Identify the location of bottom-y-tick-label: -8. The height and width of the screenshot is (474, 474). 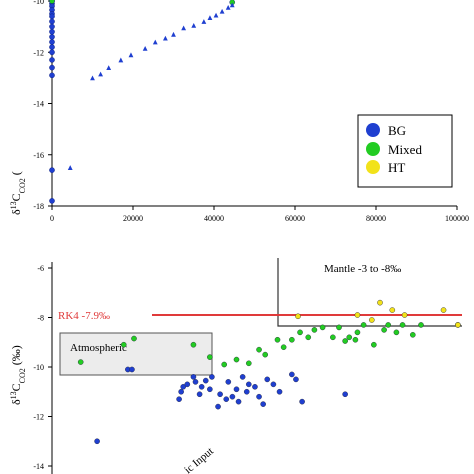
(40, 318).